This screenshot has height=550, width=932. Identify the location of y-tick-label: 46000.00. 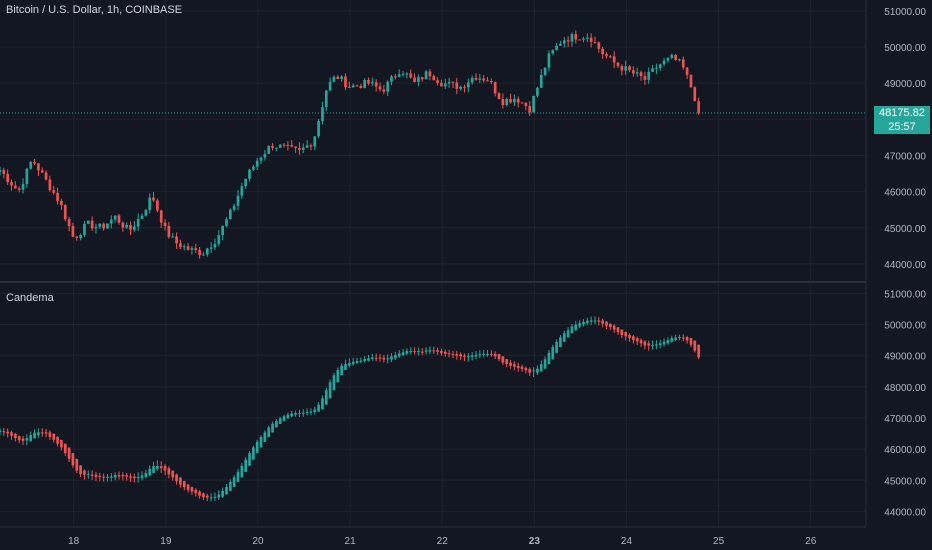
(905, 193).